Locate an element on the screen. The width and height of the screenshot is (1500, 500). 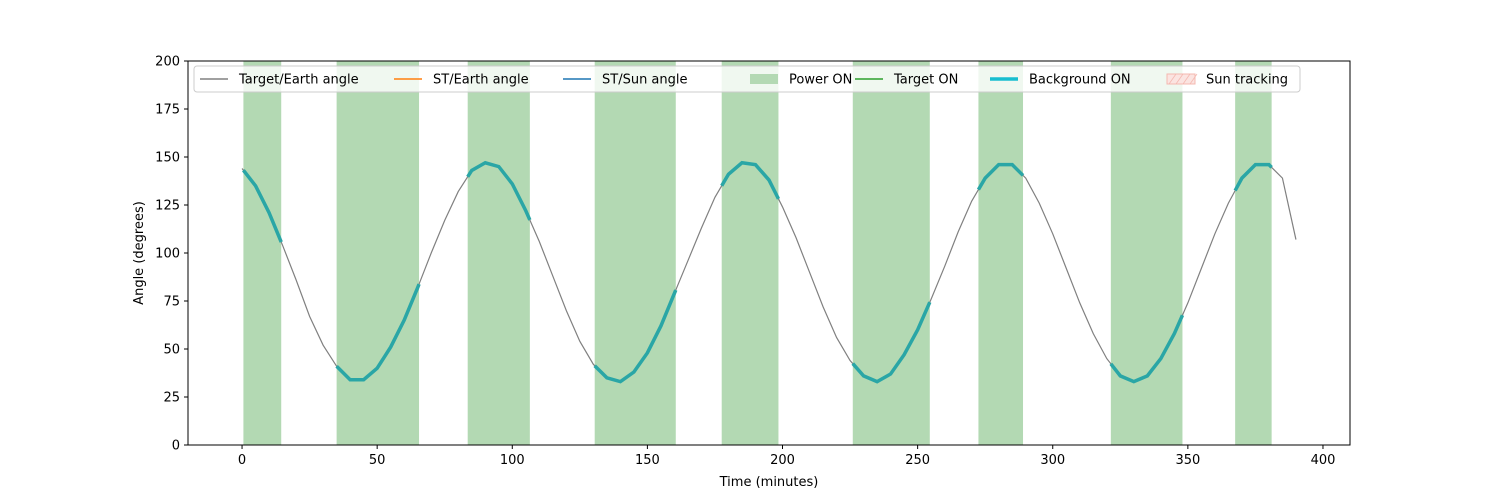
y-tick-label: 125 is located at coordinates (167, 206).